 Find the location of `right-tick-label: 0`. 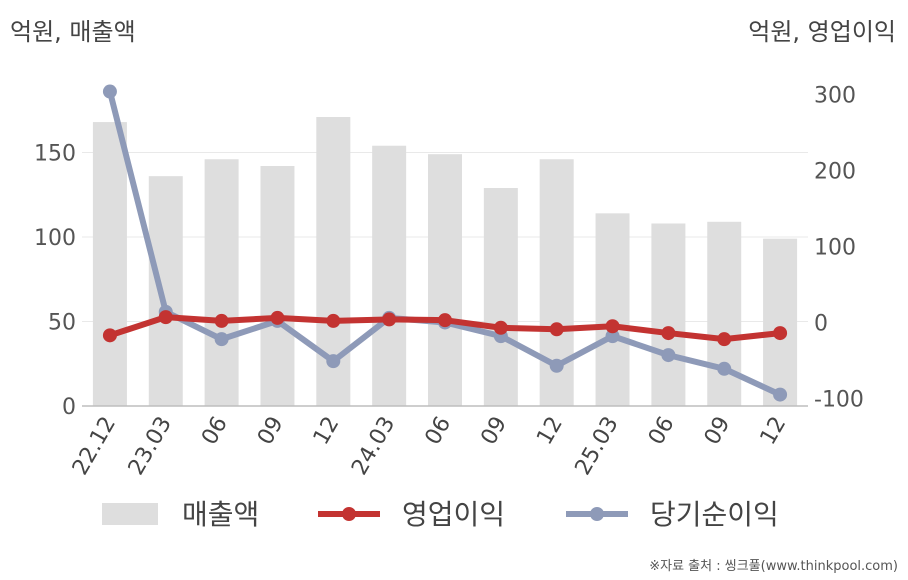

right-tick-label: 0 is located at coordinates (821, 323).